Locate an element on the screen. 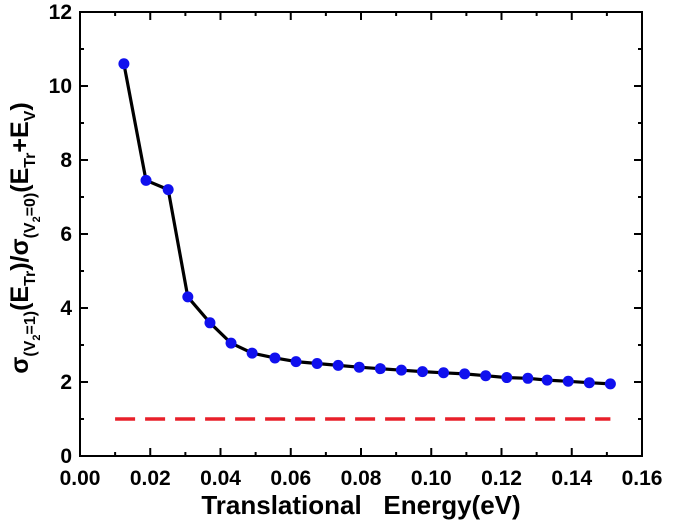 This screenshot has width=685, height=522. x-axis-title: Translational Energy(eV) is located at coordinates (360, 505).